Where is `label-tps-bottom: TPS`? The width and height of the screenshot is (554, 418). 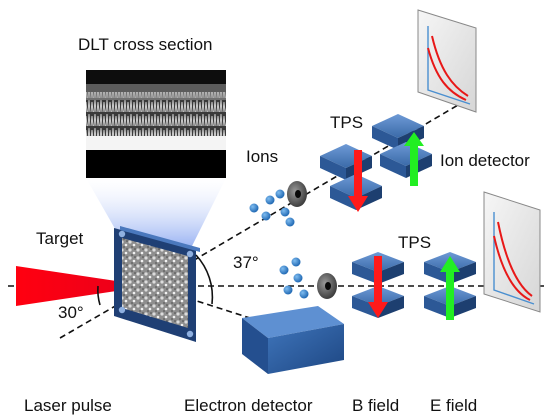
label-tps-bottom: TPS is located at coordinates (414, 242).